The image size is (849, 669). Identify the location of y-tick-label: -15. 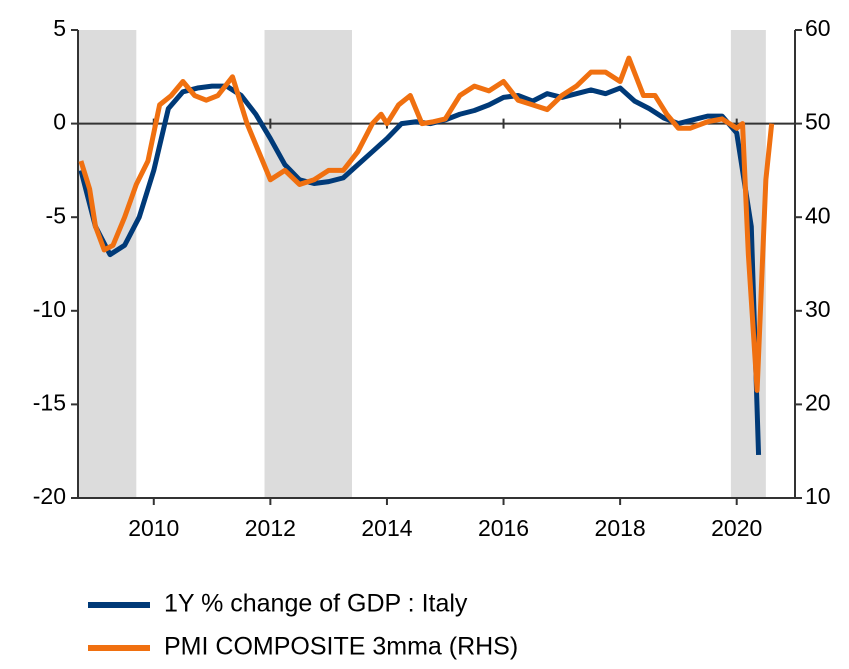
(49, 402).